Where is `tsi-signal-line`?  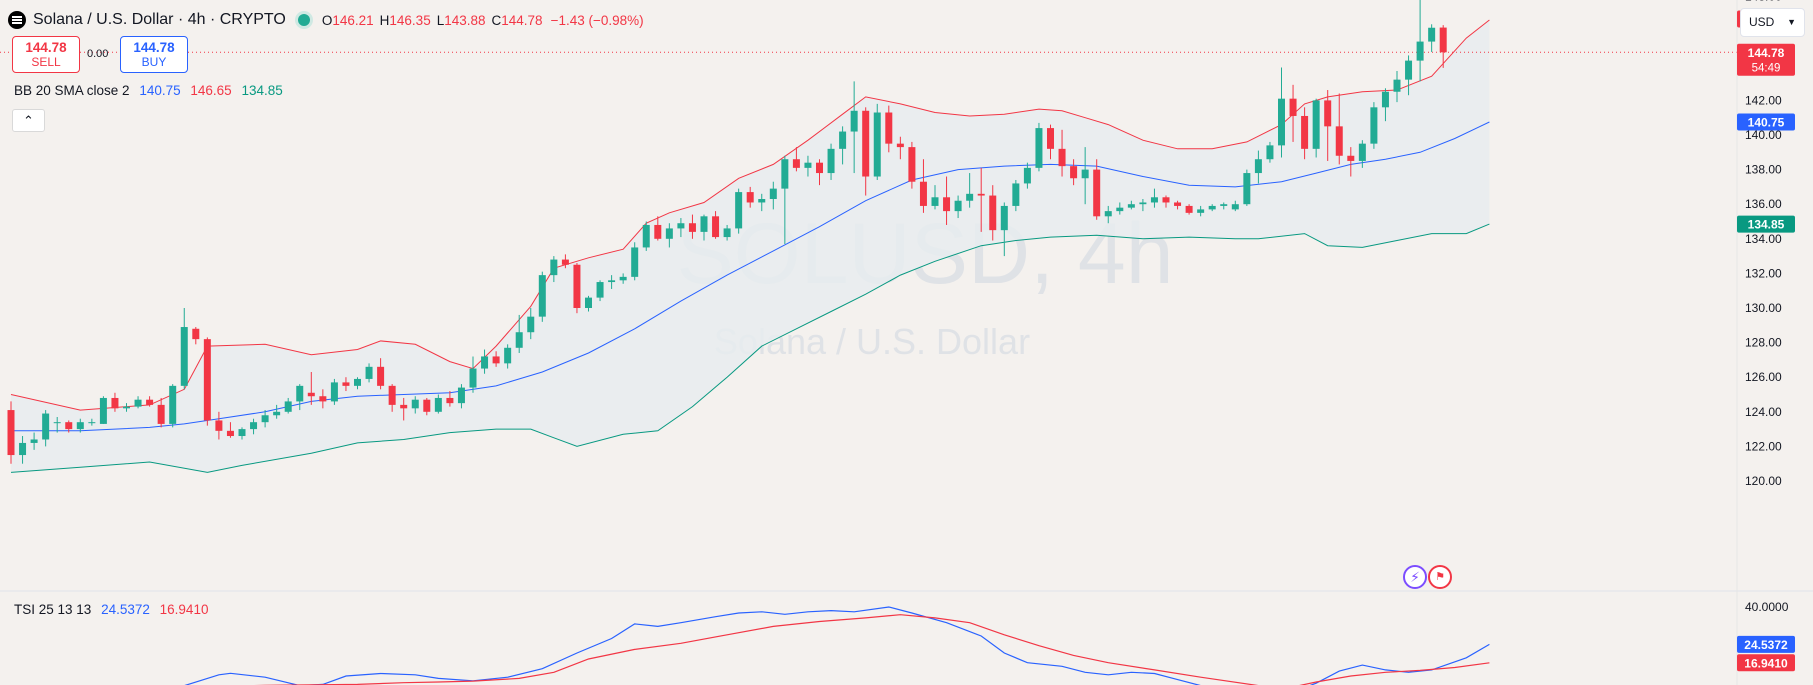
tsi-signal-line is located at coordinates (871, 649).